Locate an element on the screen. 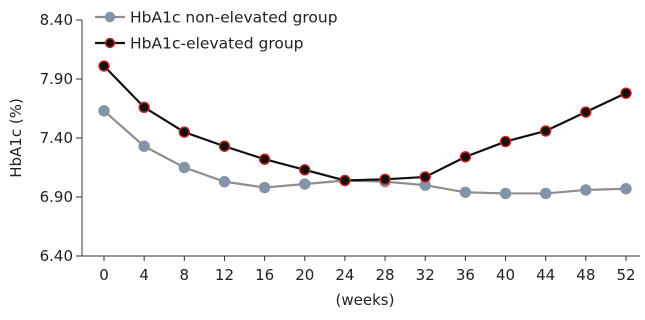 This screenshot has height=320, width=645. y-axis-title: HbA1c (%) is located at coordinates (16, 138).